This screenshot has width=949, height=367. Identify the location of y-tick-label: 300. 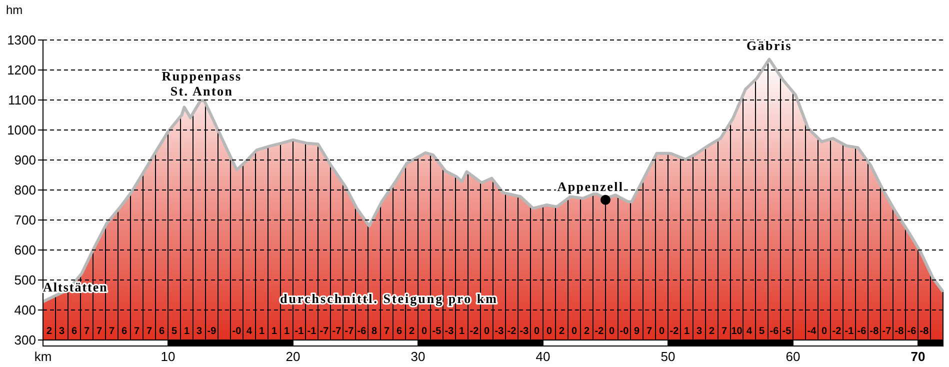
(25, 340).